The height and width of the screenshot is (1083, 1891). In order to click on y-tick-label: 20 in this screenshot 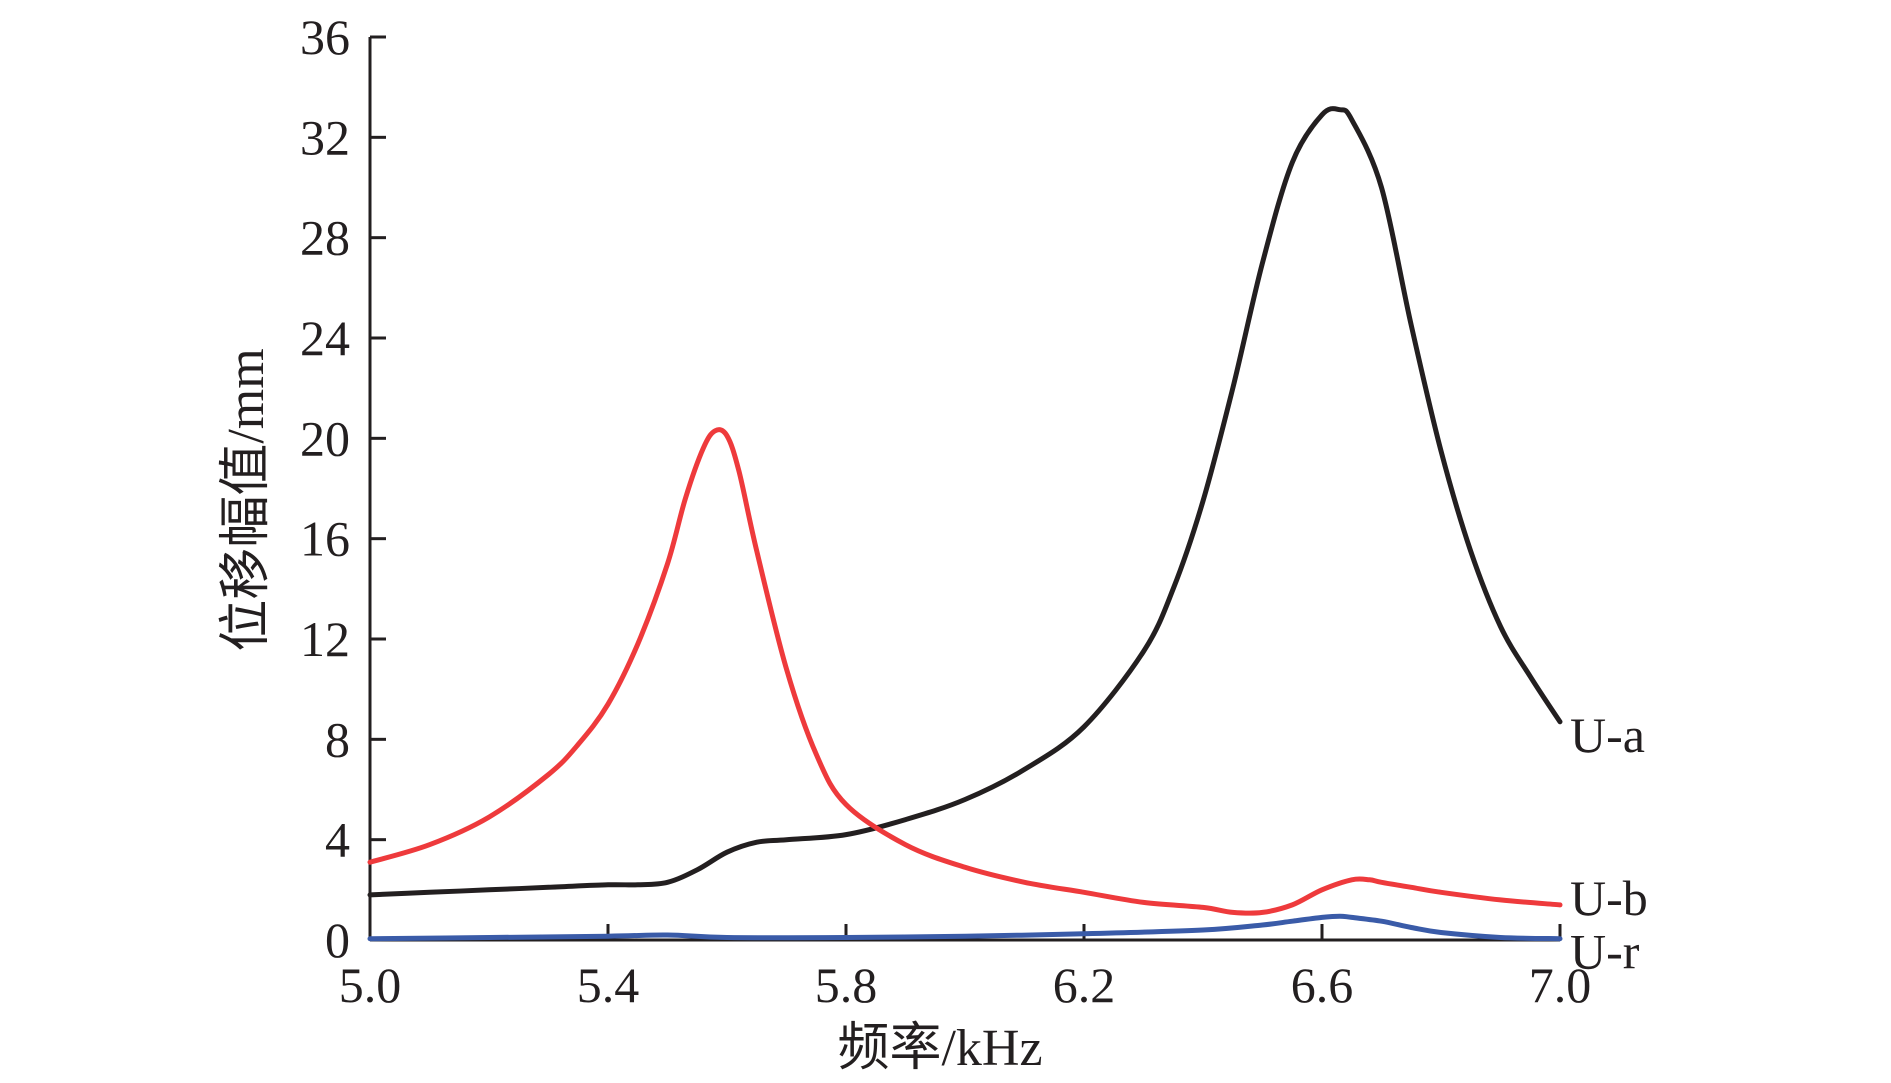, I will do `click(325, 438)`.